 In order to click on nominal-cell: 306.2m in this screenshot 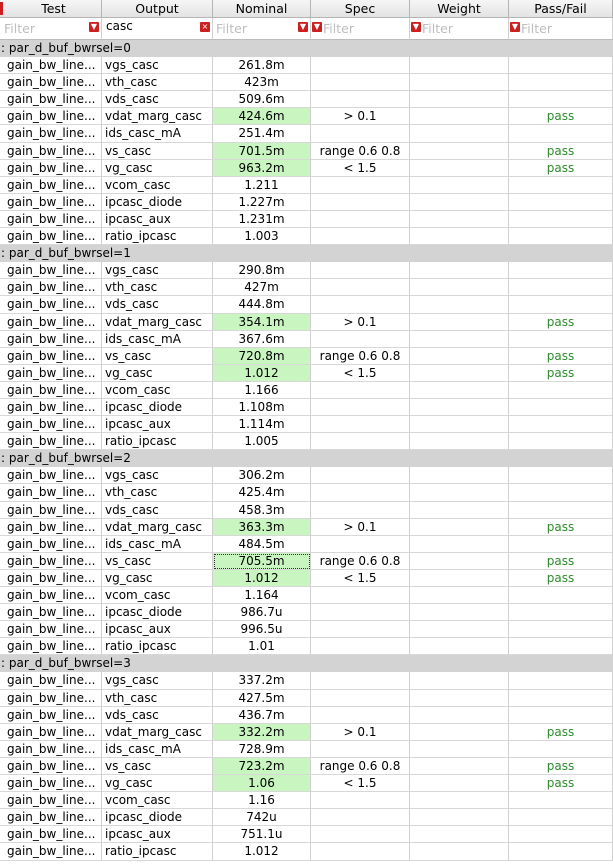, I will do `click(262, 476)`.